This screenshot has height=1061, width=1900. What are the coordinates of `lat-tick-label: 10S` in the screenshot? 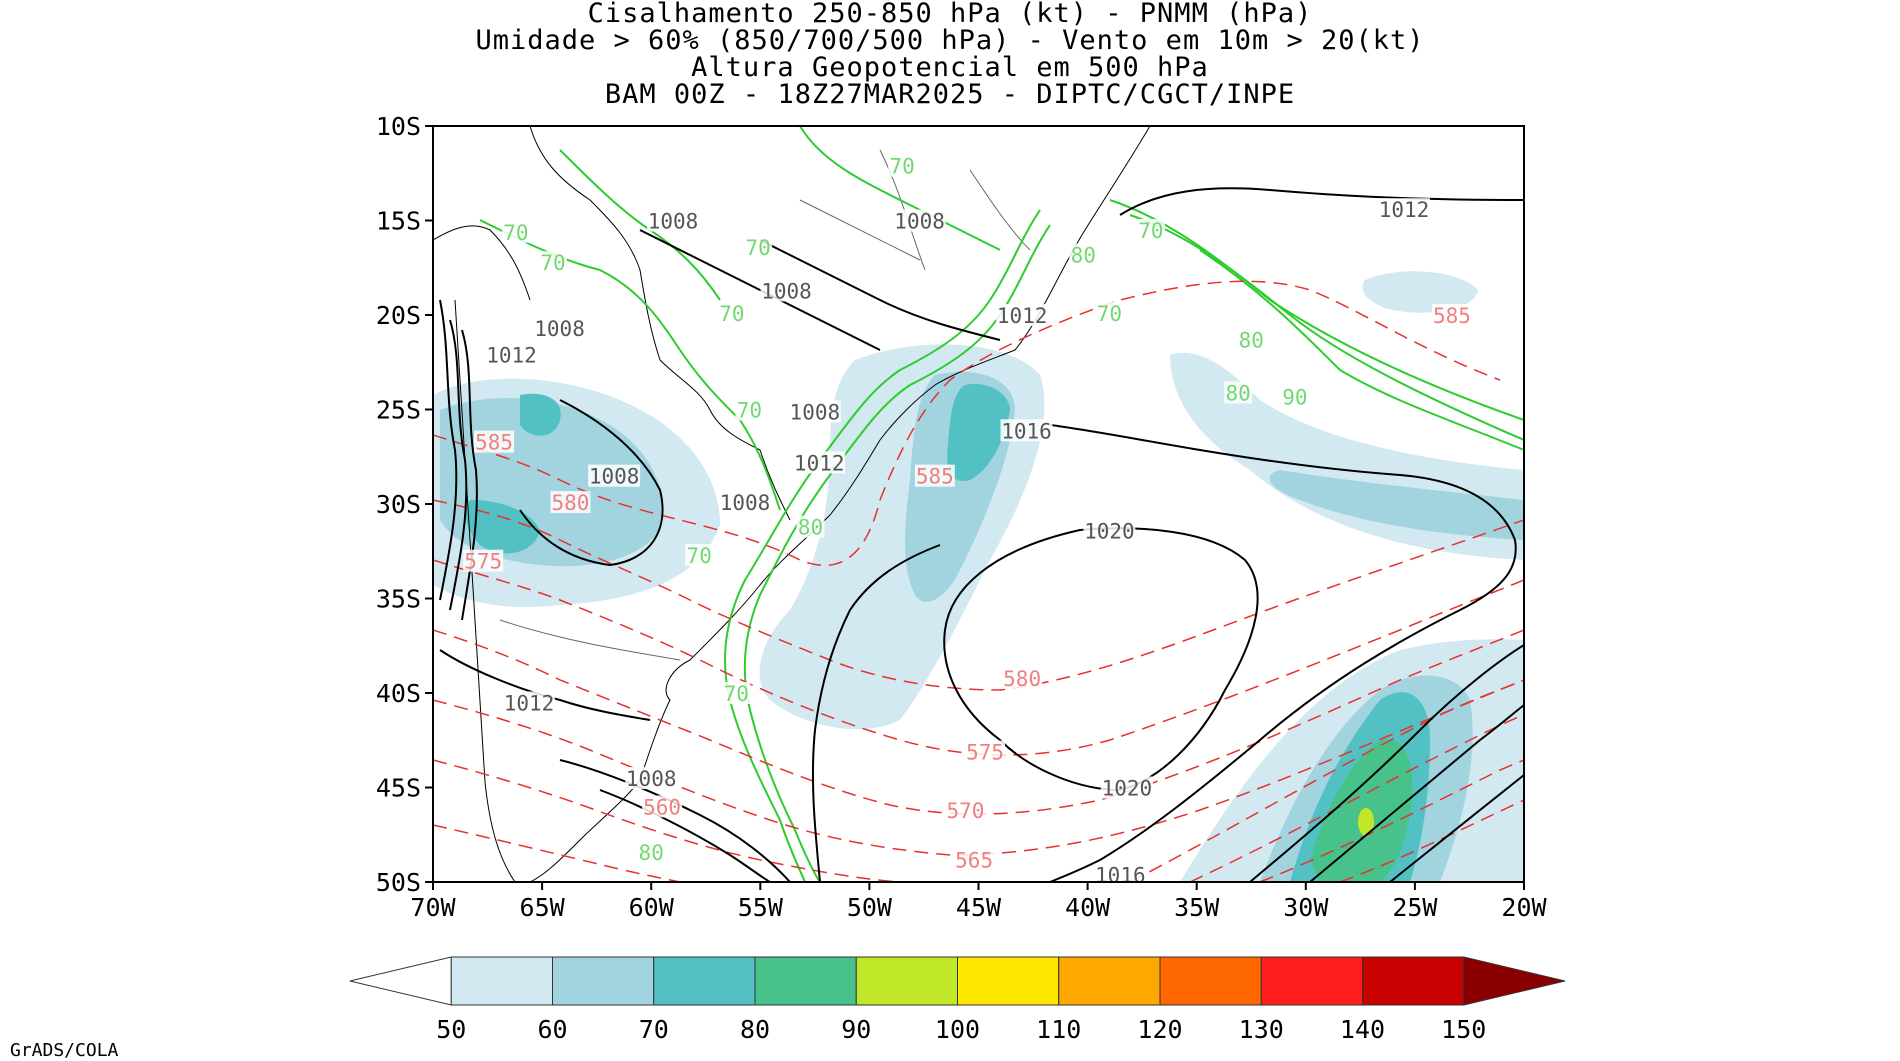 It's located at (398, 126).